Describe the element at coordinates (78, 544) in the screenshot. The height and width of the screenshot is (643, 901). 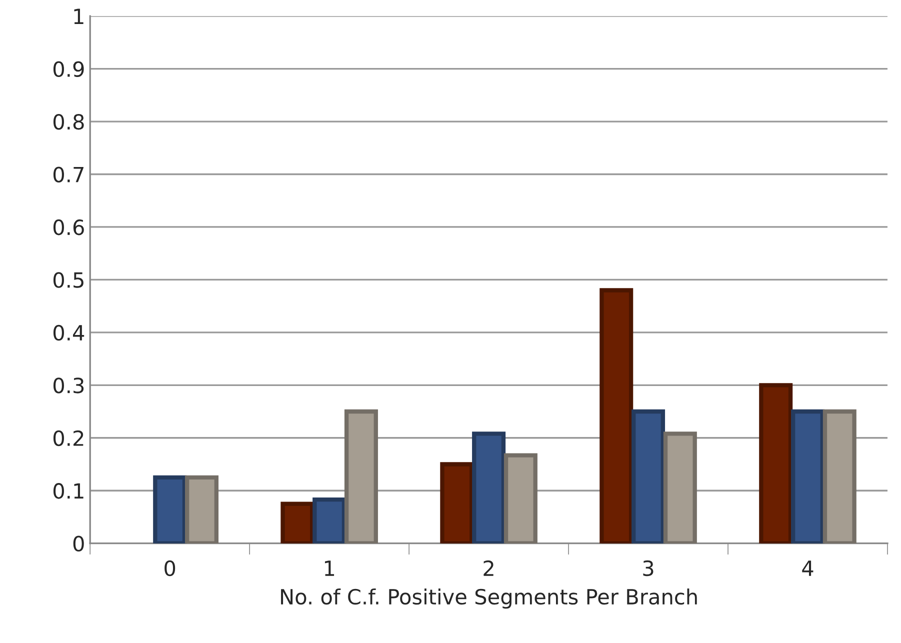
I see `y-tick-label: 0` at that location.